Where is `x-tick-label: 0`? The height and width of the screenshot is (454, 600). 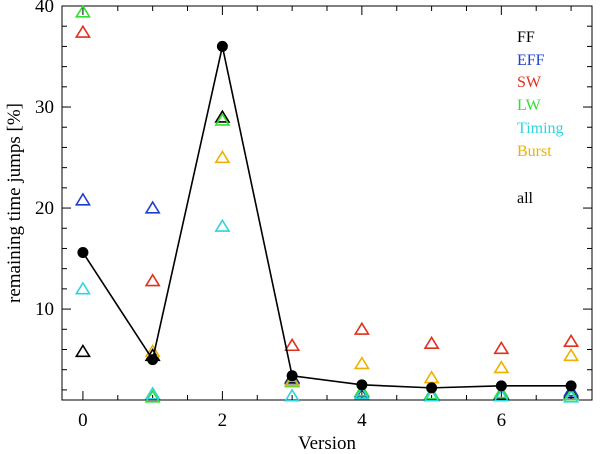
x-tick-label: 0 is located at coordinates (83, 420).